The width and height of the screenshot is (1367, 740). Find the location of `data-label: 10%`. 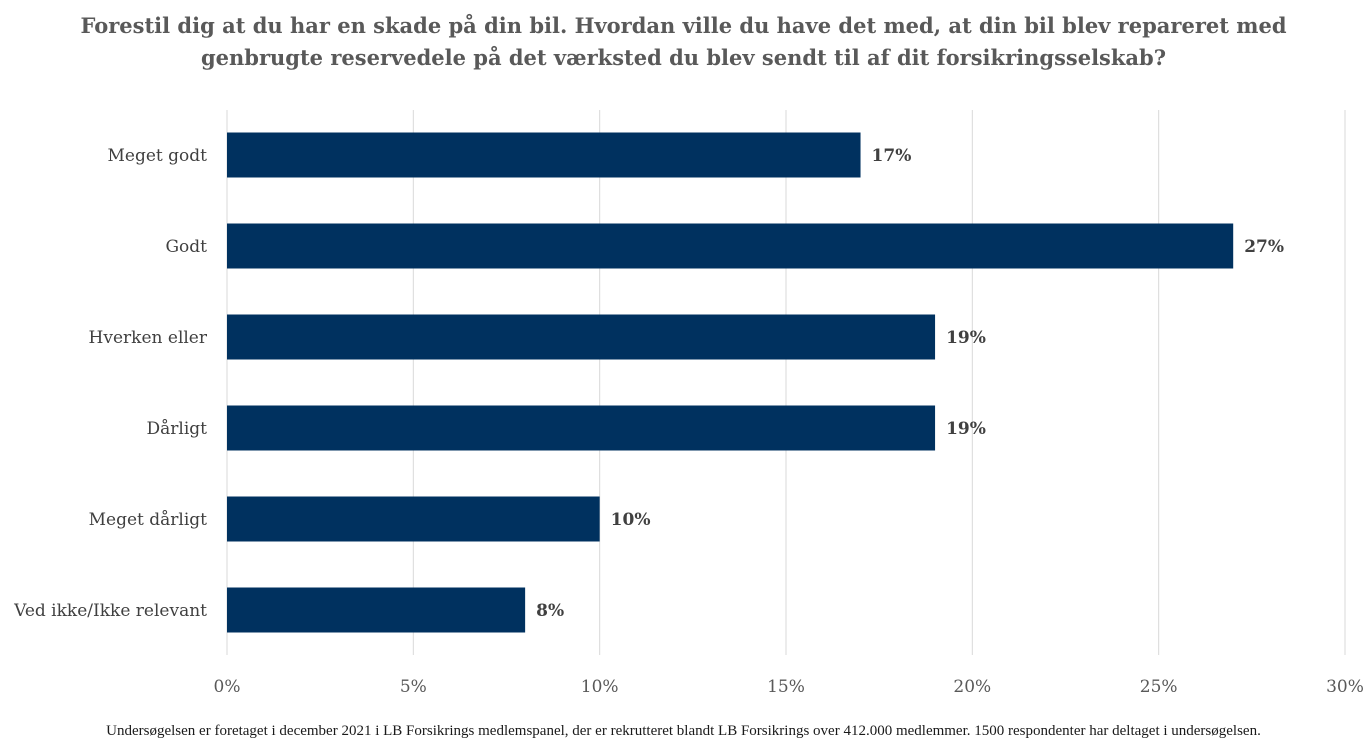

data-label: 10% is located at coordinates (631, 520).